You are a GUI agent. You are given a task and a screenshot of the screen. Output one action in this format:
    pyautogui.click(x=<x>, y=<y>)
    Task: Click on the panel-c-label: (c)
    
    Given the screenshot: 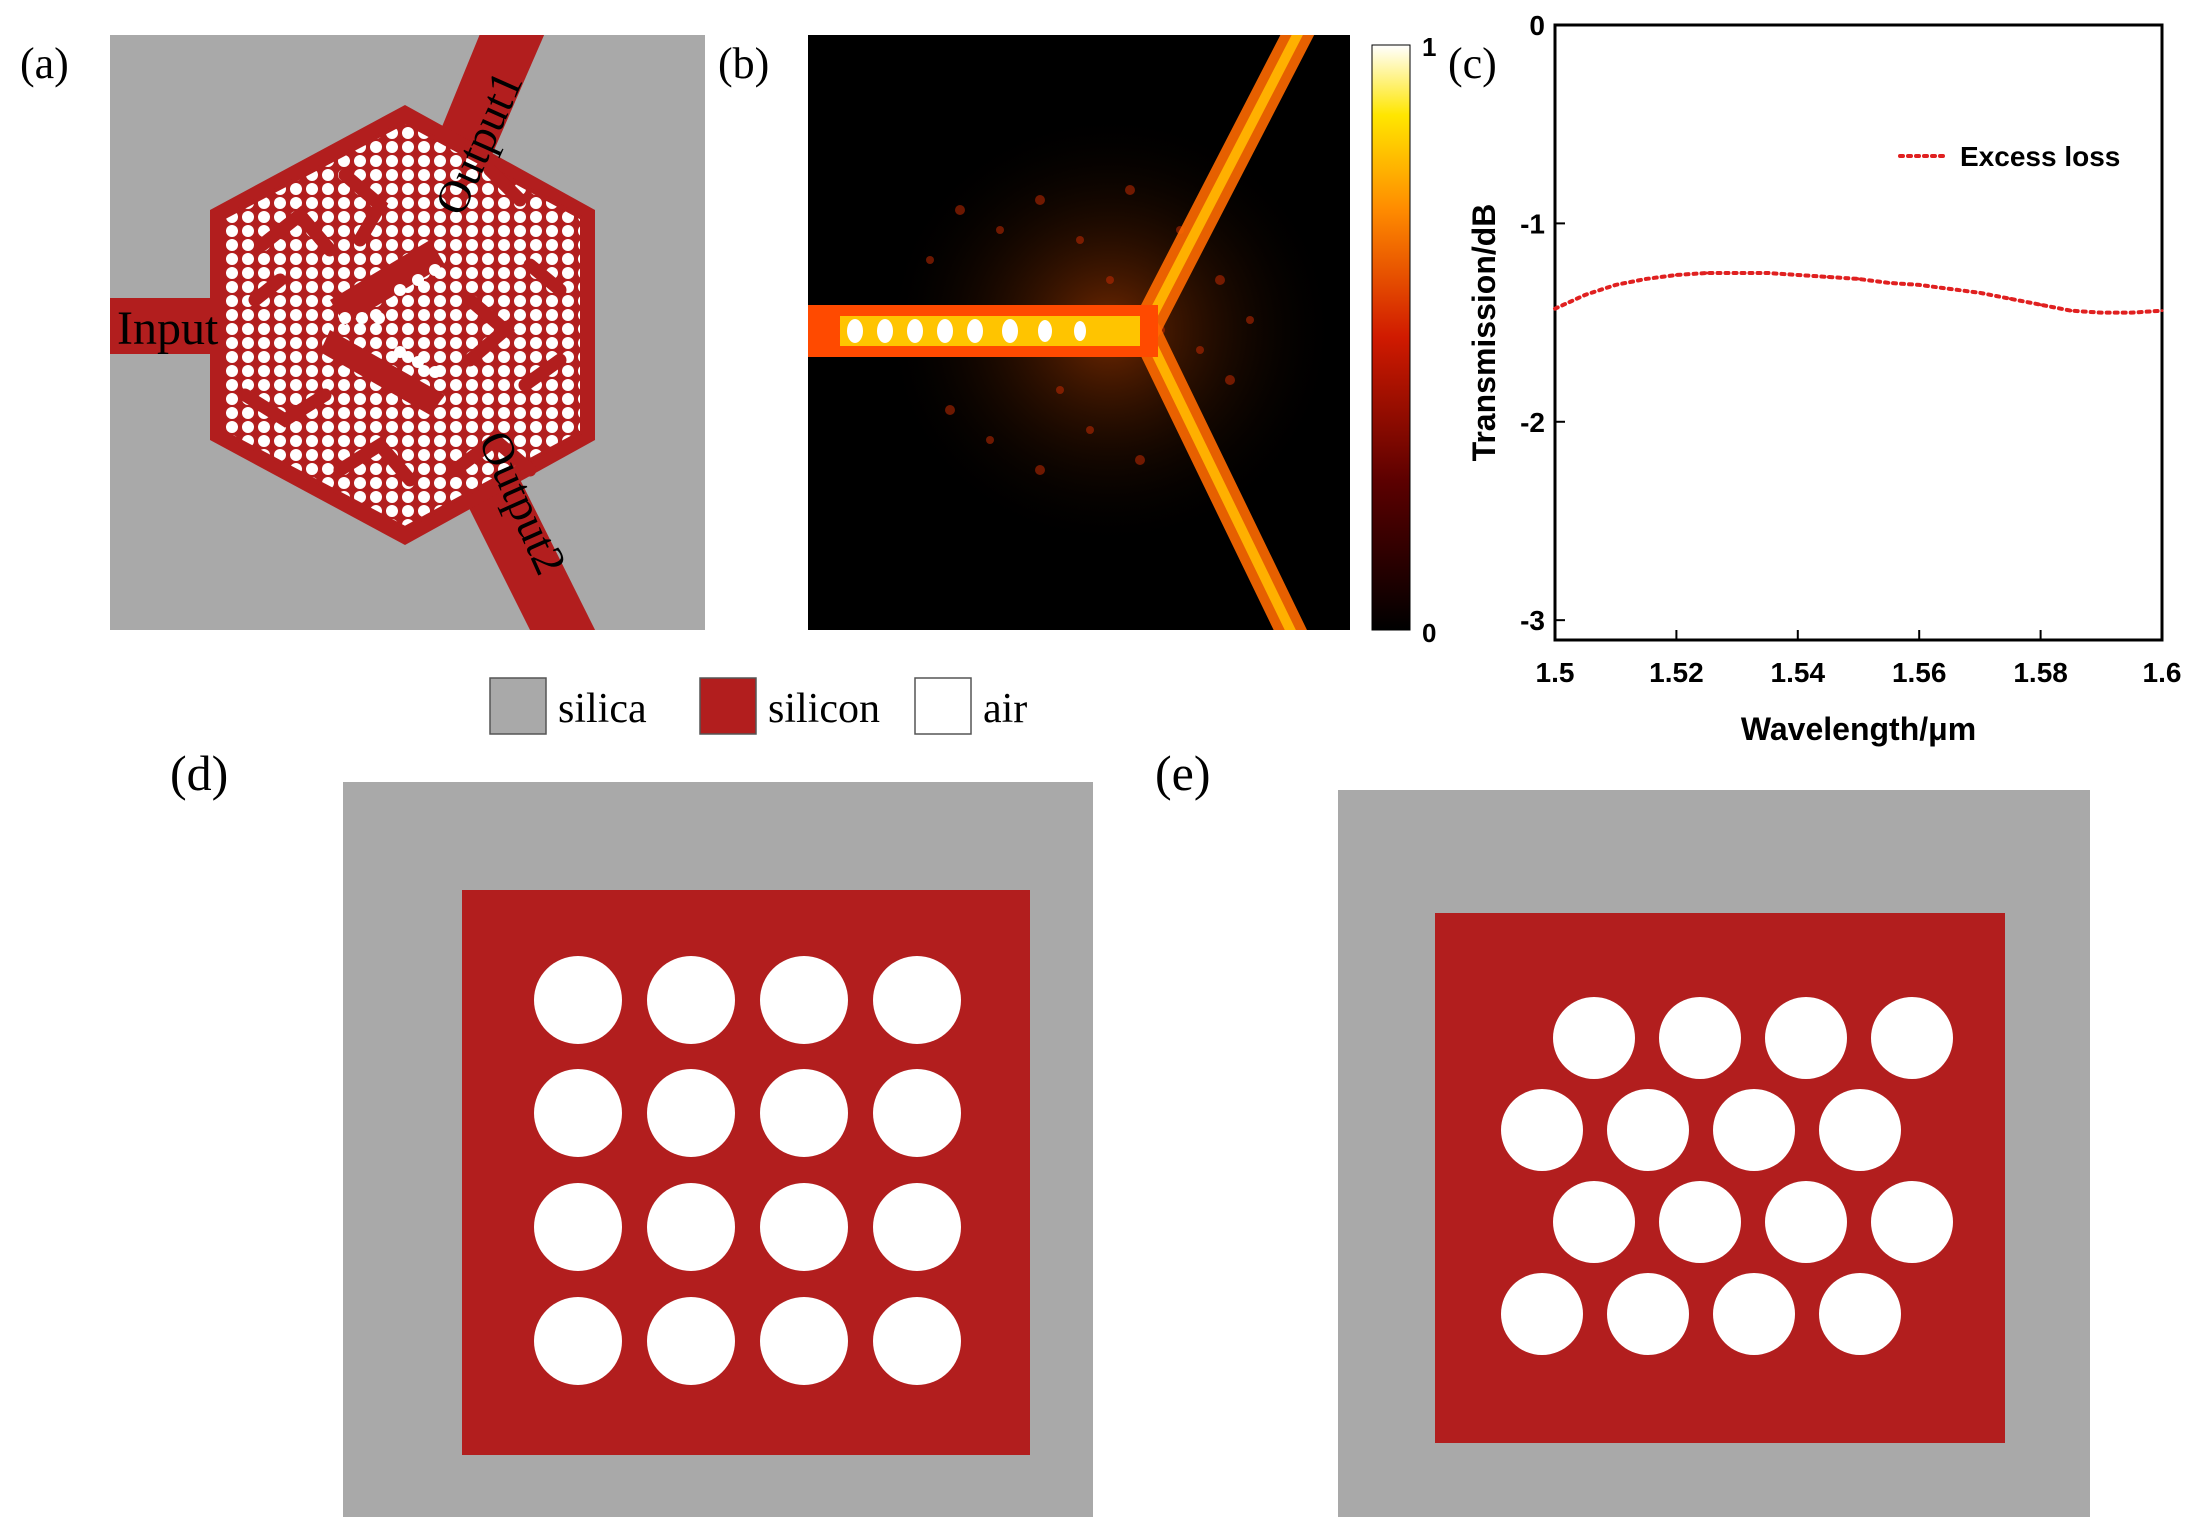 What is the action you would take?
    pyautogui.click(x=1472, y=63)
    